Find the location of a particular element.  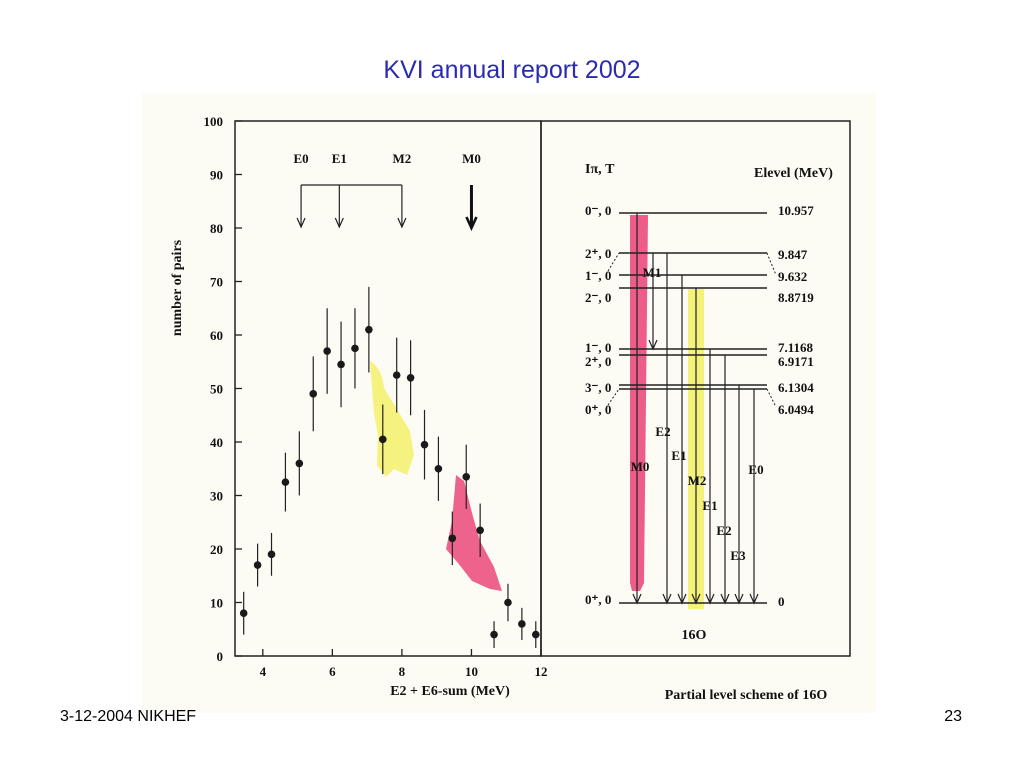

y-tick-label: 10 is located at coordinates (216, 603).